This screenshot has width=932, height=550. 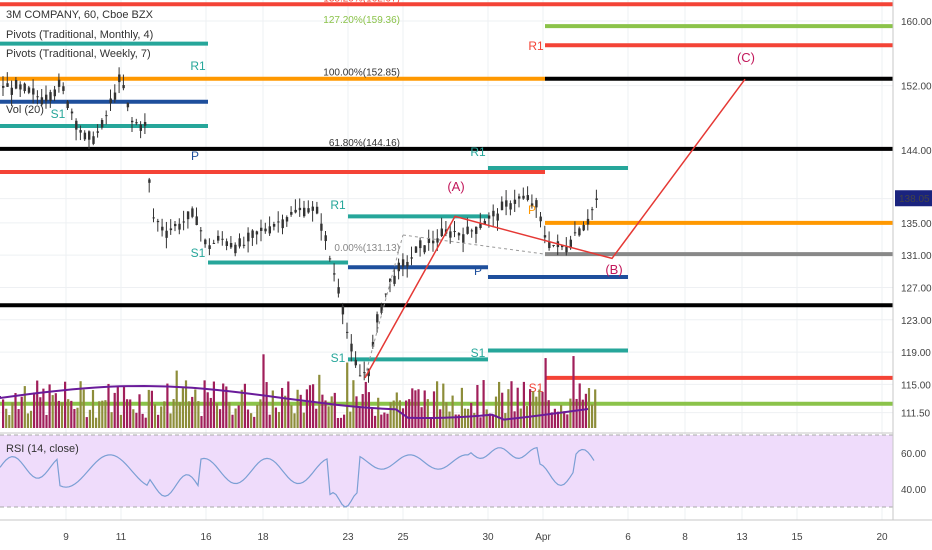 I want to click on fib-level-label: 127.20%(159.36), so click(x=361, y=20).